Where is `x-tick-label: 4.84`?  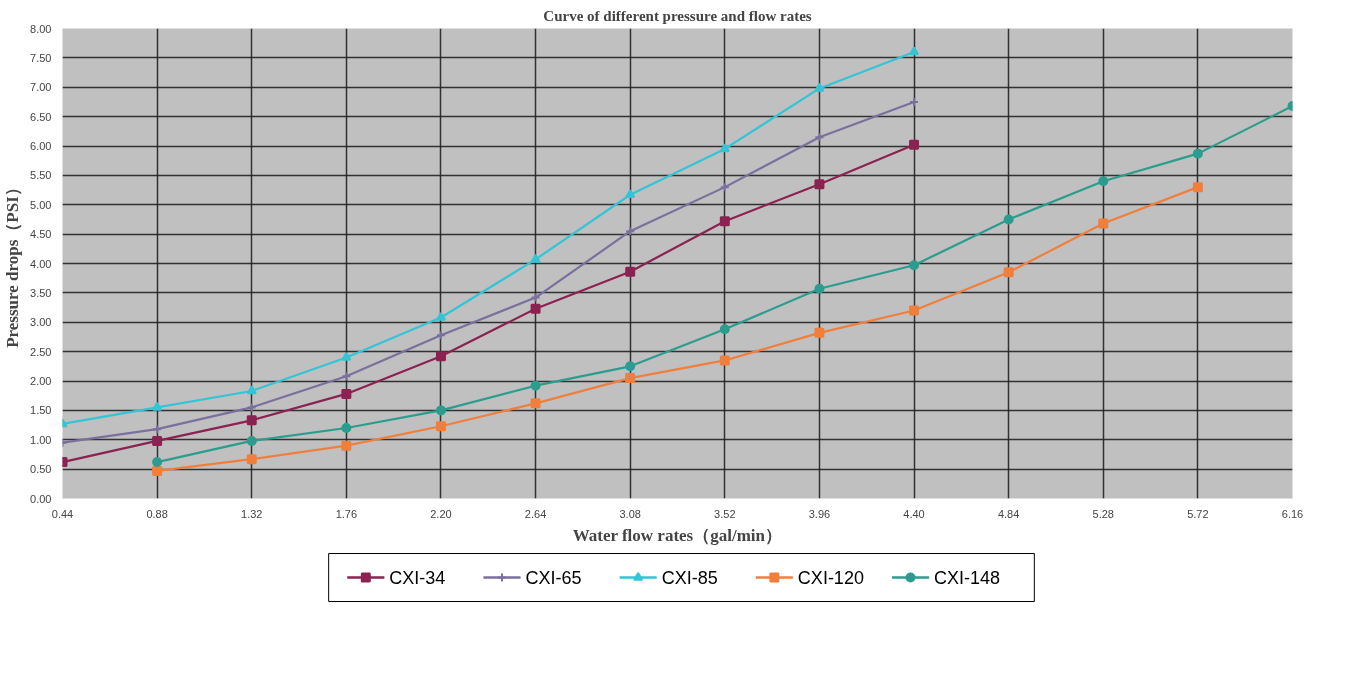 x-tick-label: 4.84 is located at coordinates (1008, 513).